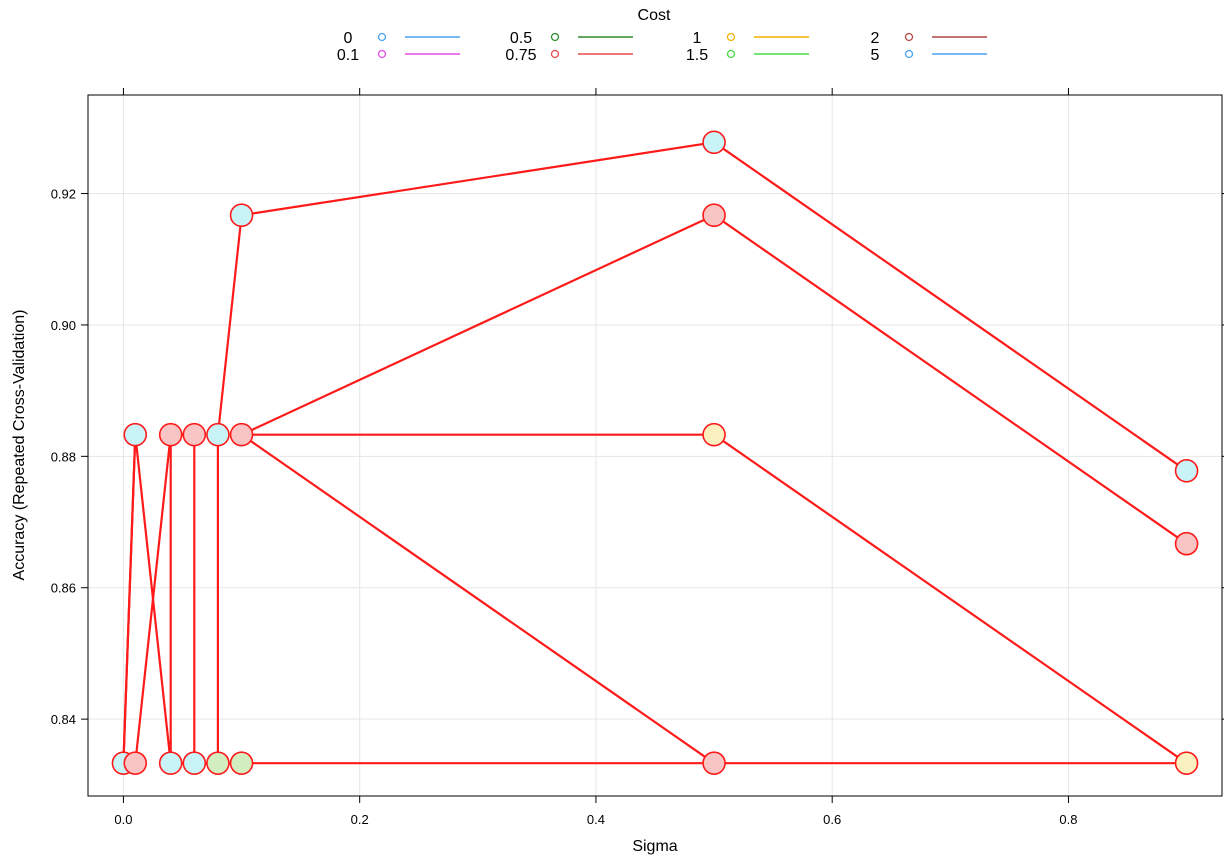 Image resolution: width=1224 pixels, height=861 pixels. I want to click on legend-label: 0.1, so click(348, 55).